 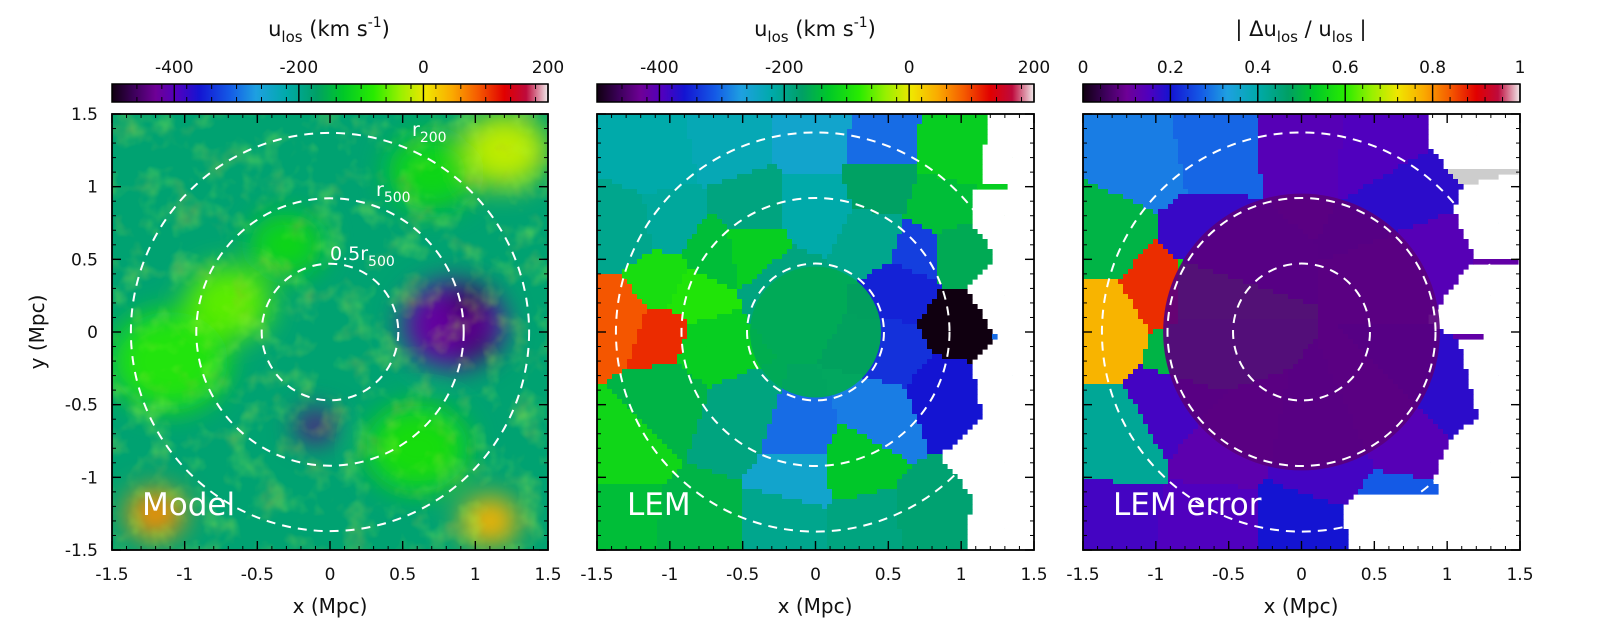 What do you see at coordinates (1302, 68) in the screenshot?
I see `colorbar-tick-labels-lem-error: 0 0.2 0.4 0.6 0.8 1` at bounding box center [1302, 68].